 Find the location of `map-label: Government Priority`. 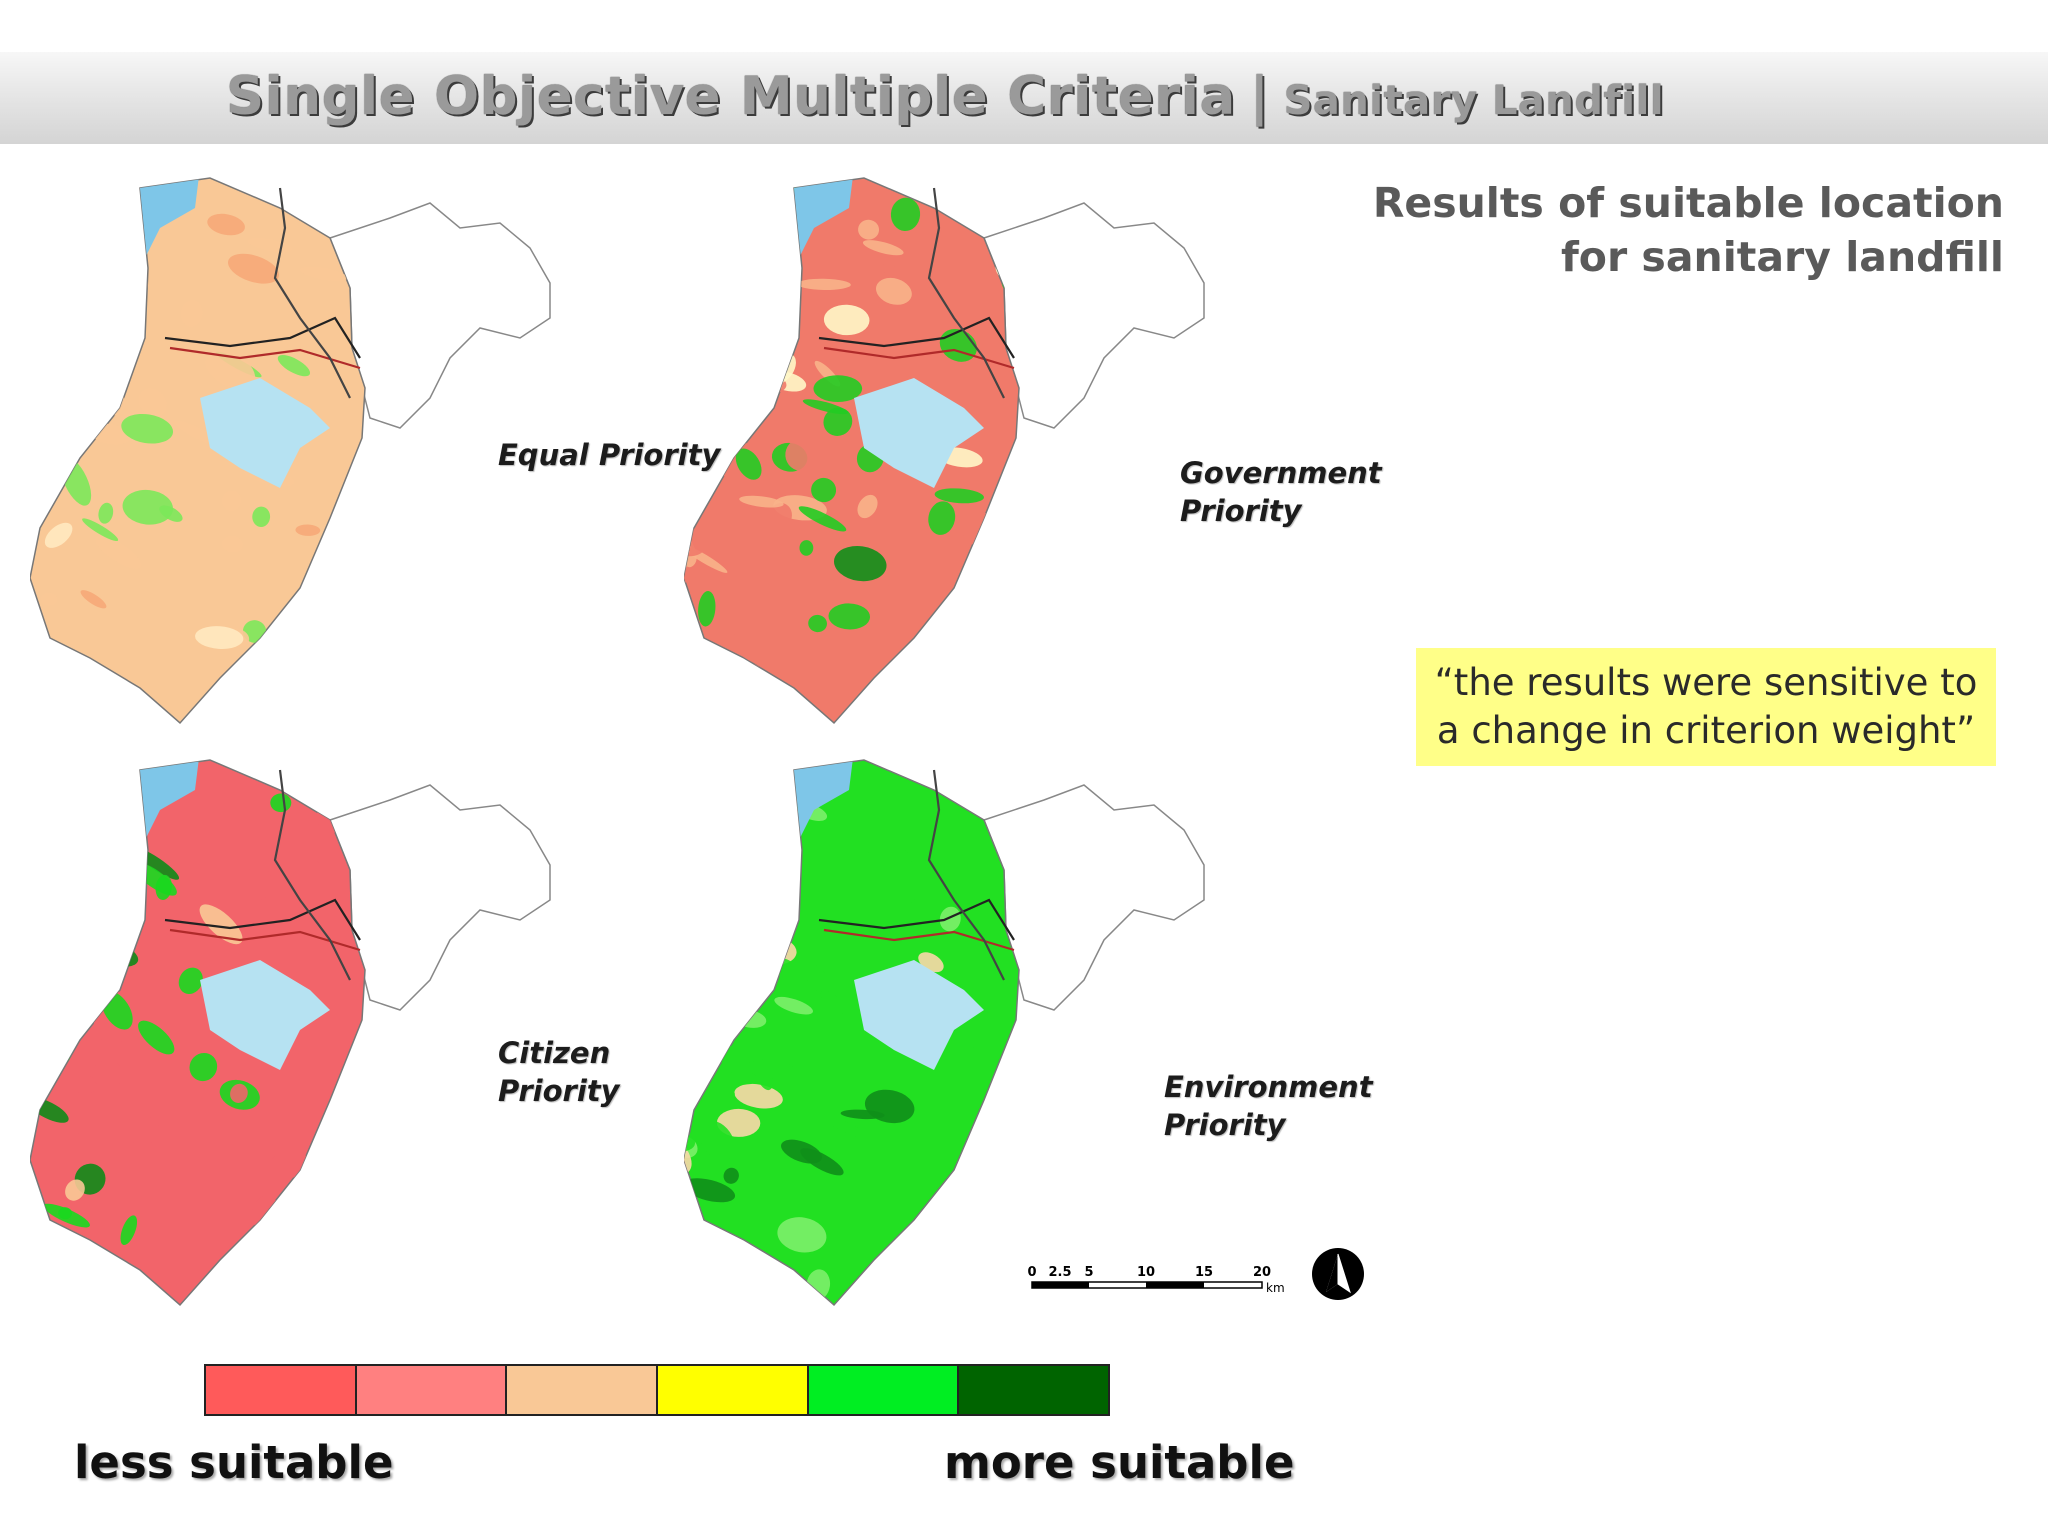

map-label: Government Priority is located at coordinates (1281, 492).